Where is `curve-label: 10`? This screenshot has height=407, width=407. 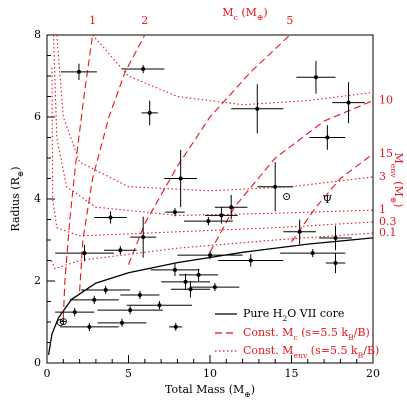 curve-label: 10 is located at coordinates (386, 100).